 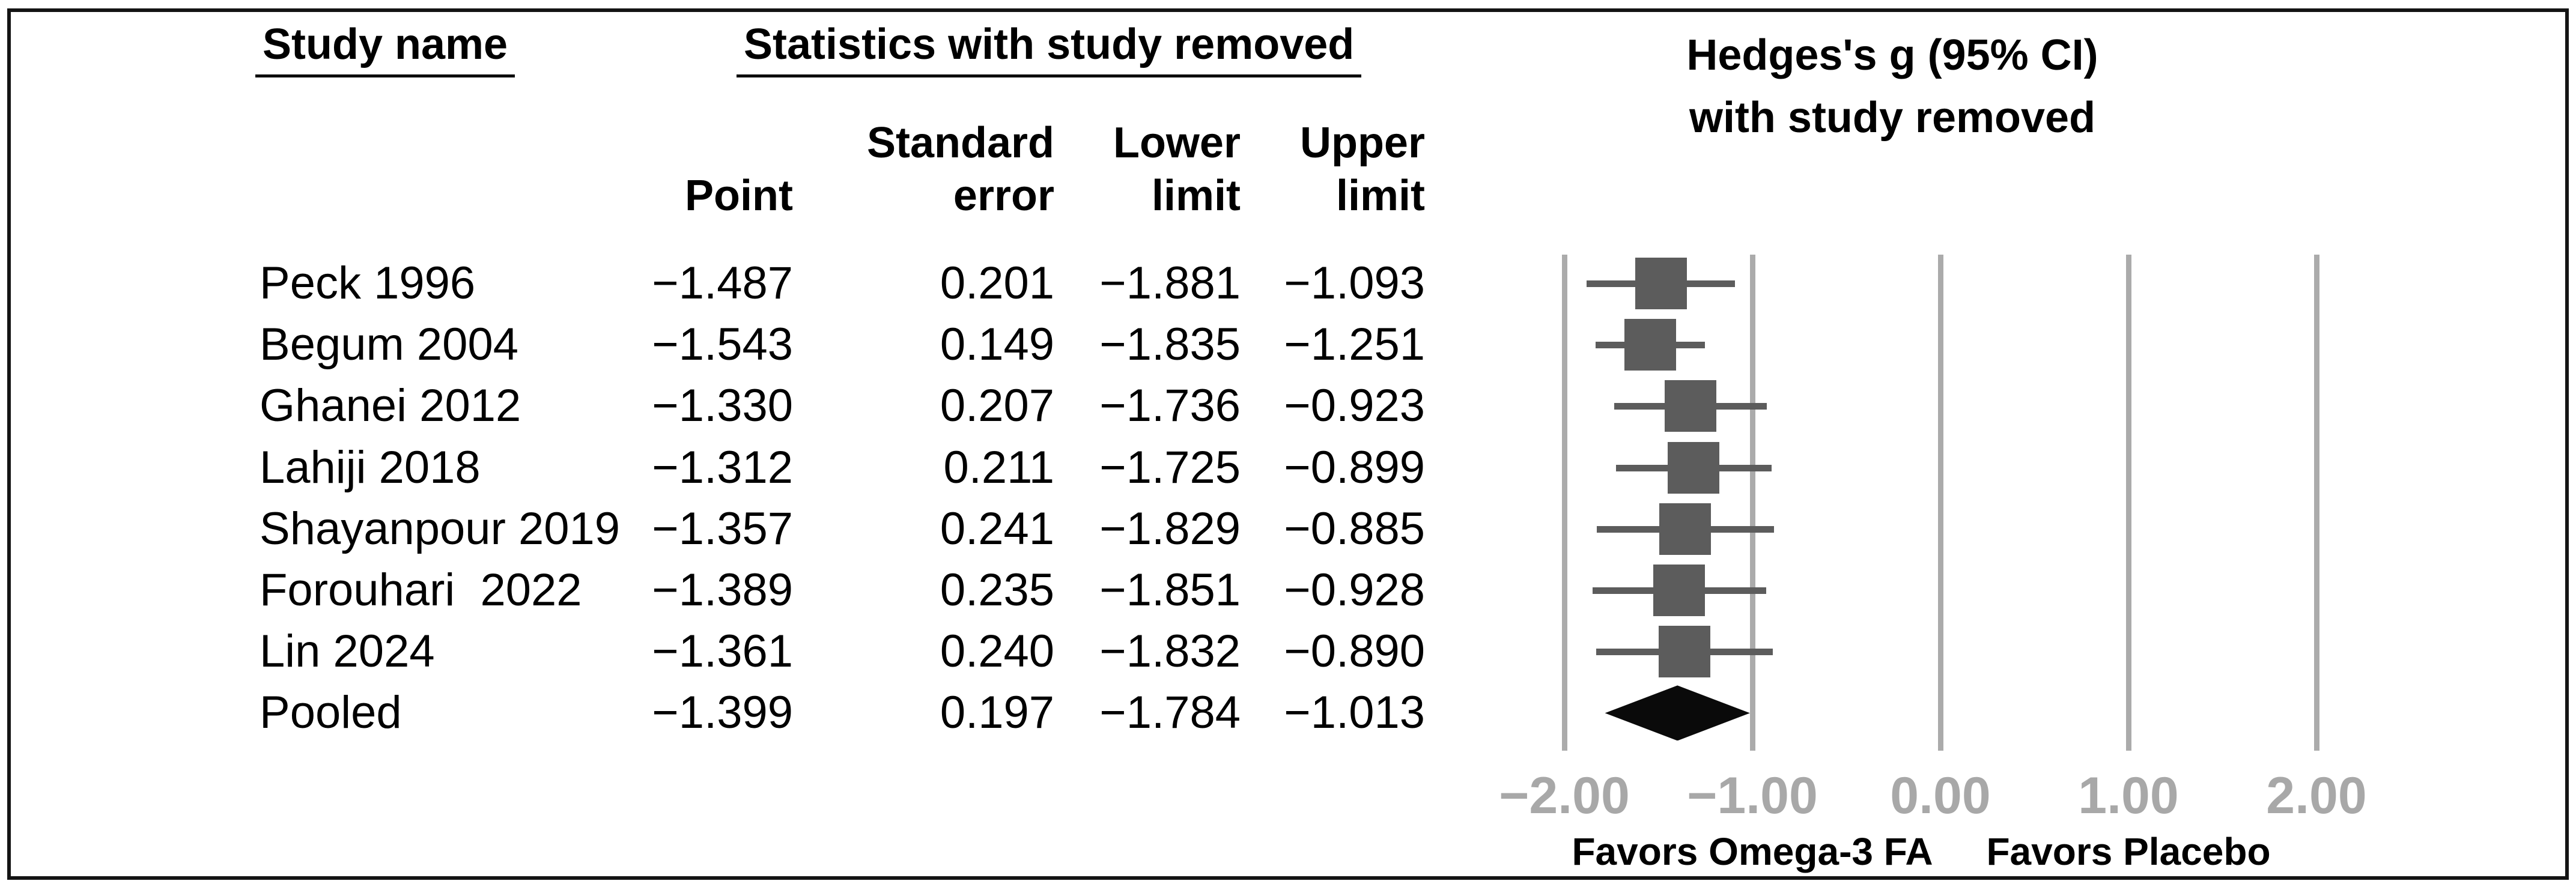 What do you see at coordinates (723, 283) in the screenshot?
I see `point-value: −1.487` at bounding box center [723, 283].